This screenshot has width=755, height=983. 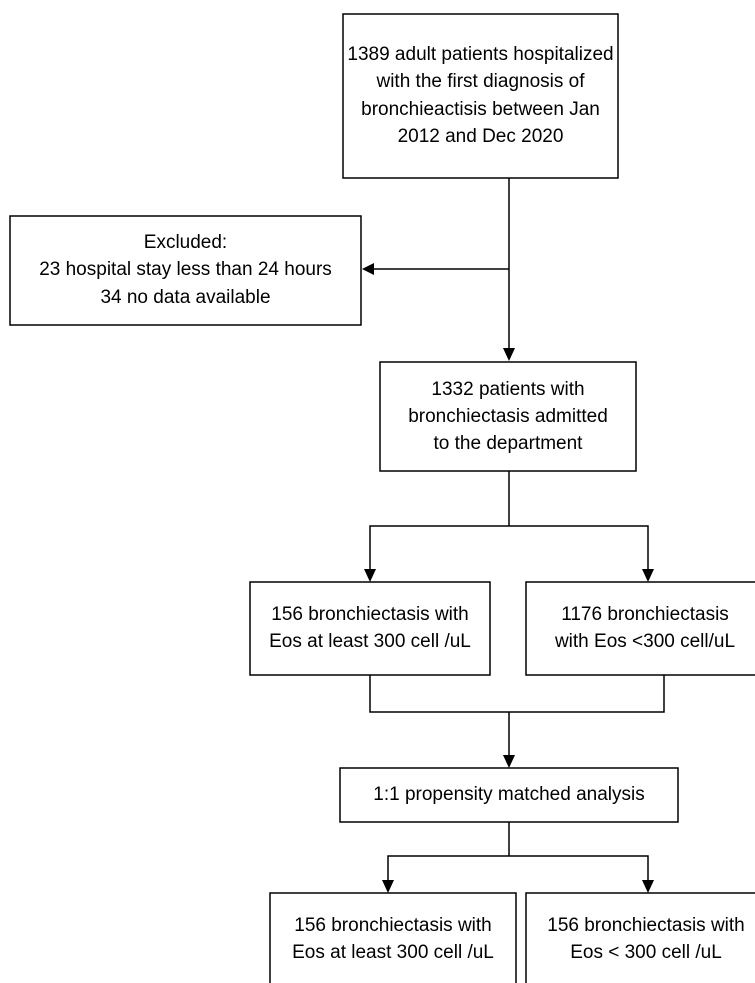 I want to click on box-text: 34 no data available, so click(x=185, y=297).